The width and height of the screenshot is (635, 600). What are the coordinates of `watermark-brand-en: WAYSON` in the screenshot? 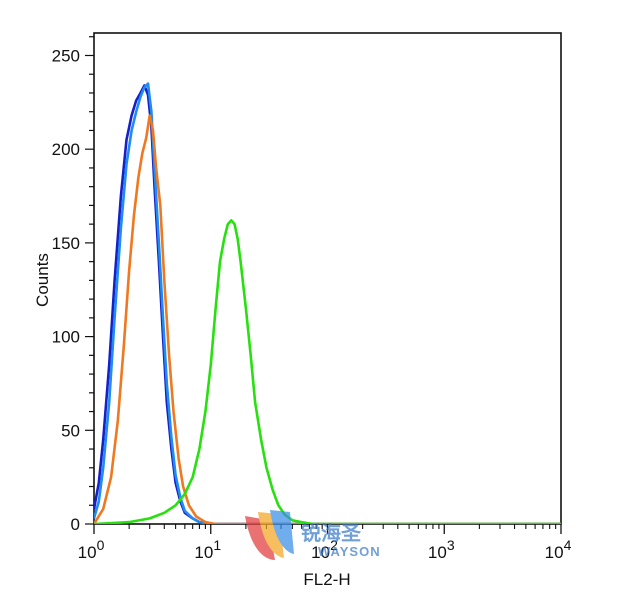 It's located at (349, 551).